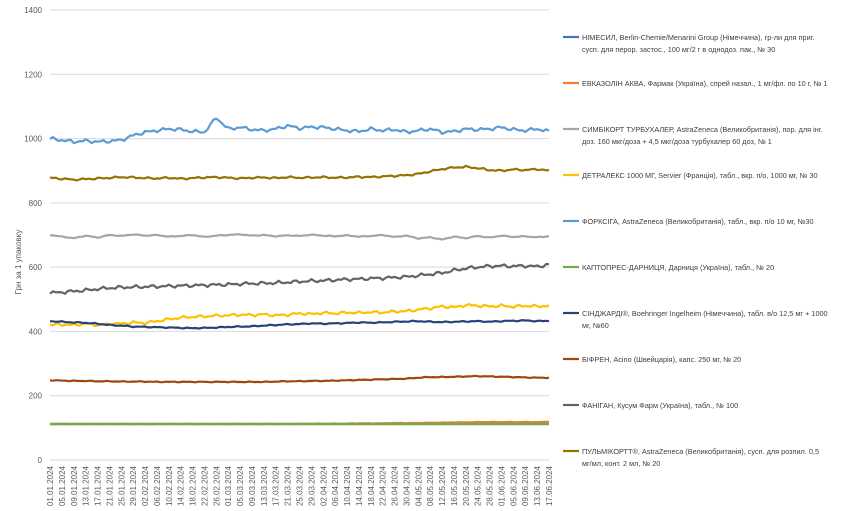 Image resolution: width=850 pixels, height=511 pixels. I want to click on x-tick-label: 25.03.2024, so click(300, 485).